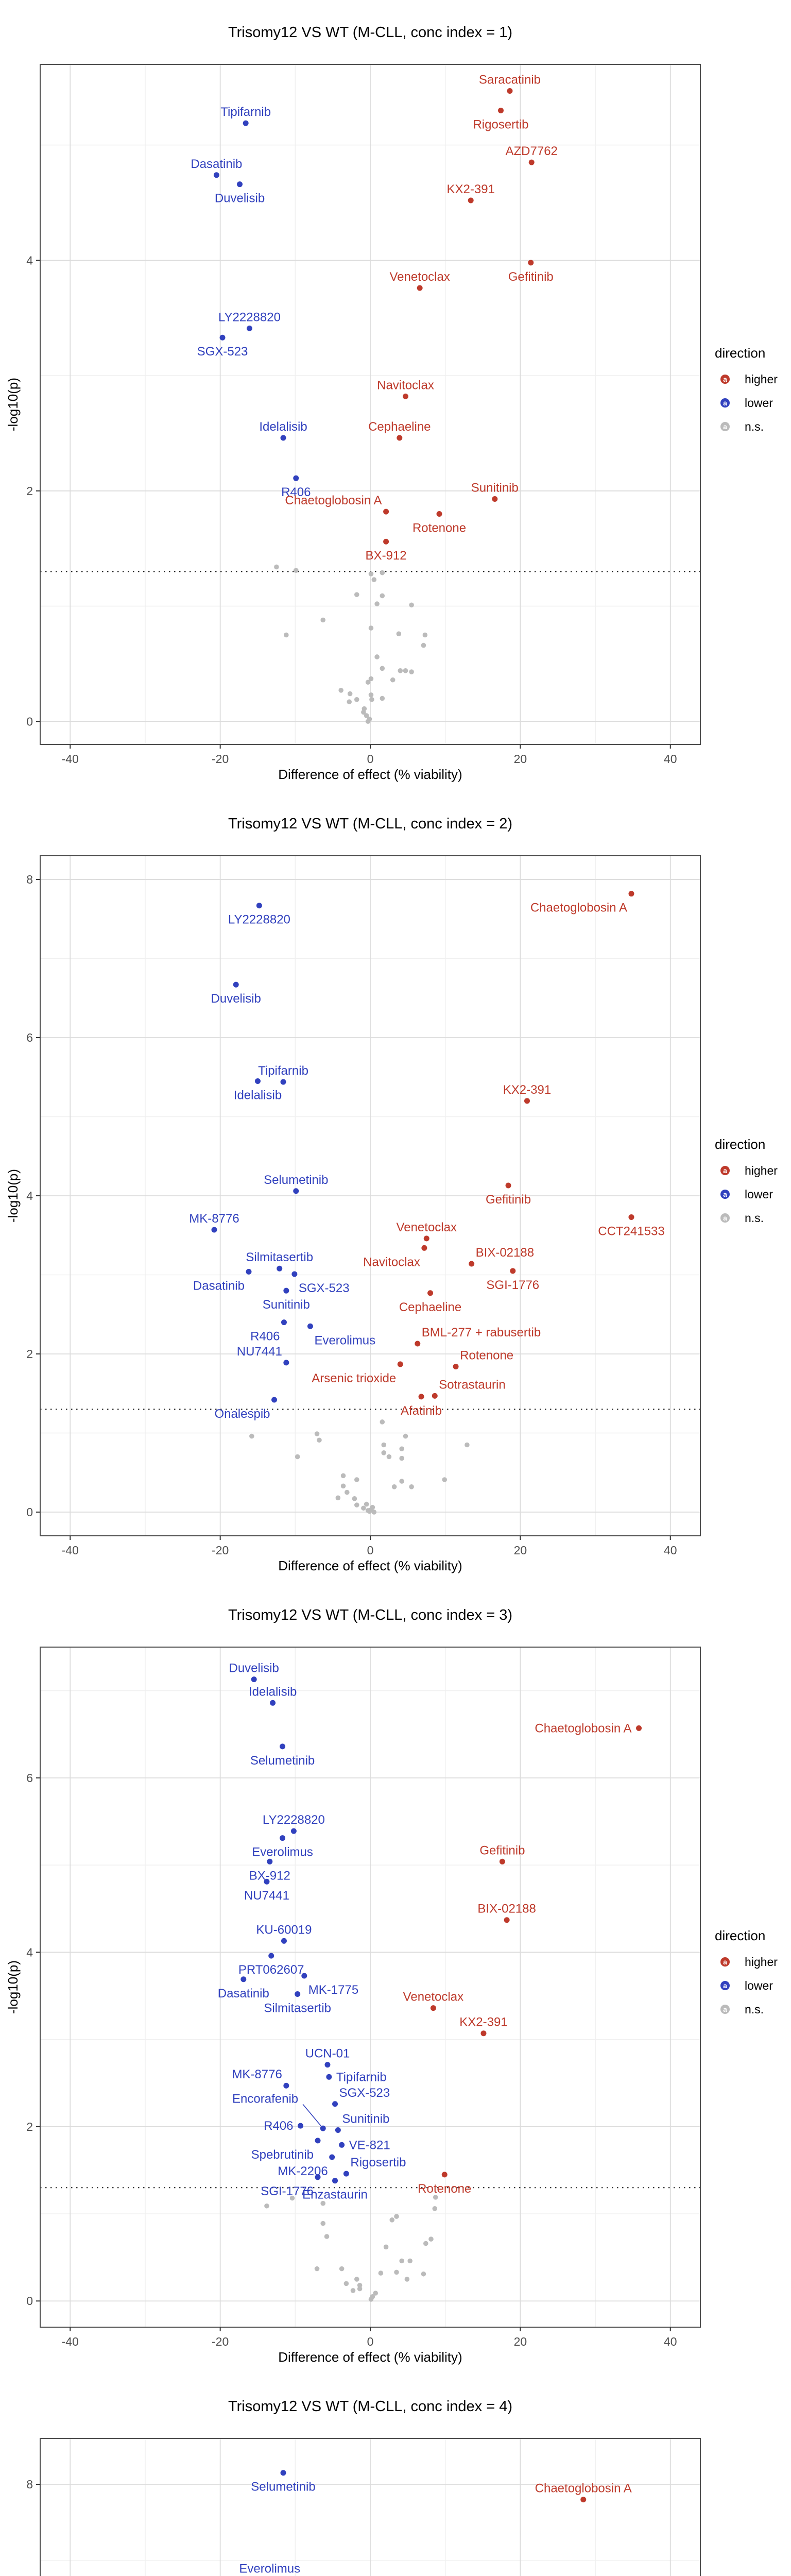 This screenshot has width=791, height=2576. I want to click on x-tick-label: 0, so click(370, 759).